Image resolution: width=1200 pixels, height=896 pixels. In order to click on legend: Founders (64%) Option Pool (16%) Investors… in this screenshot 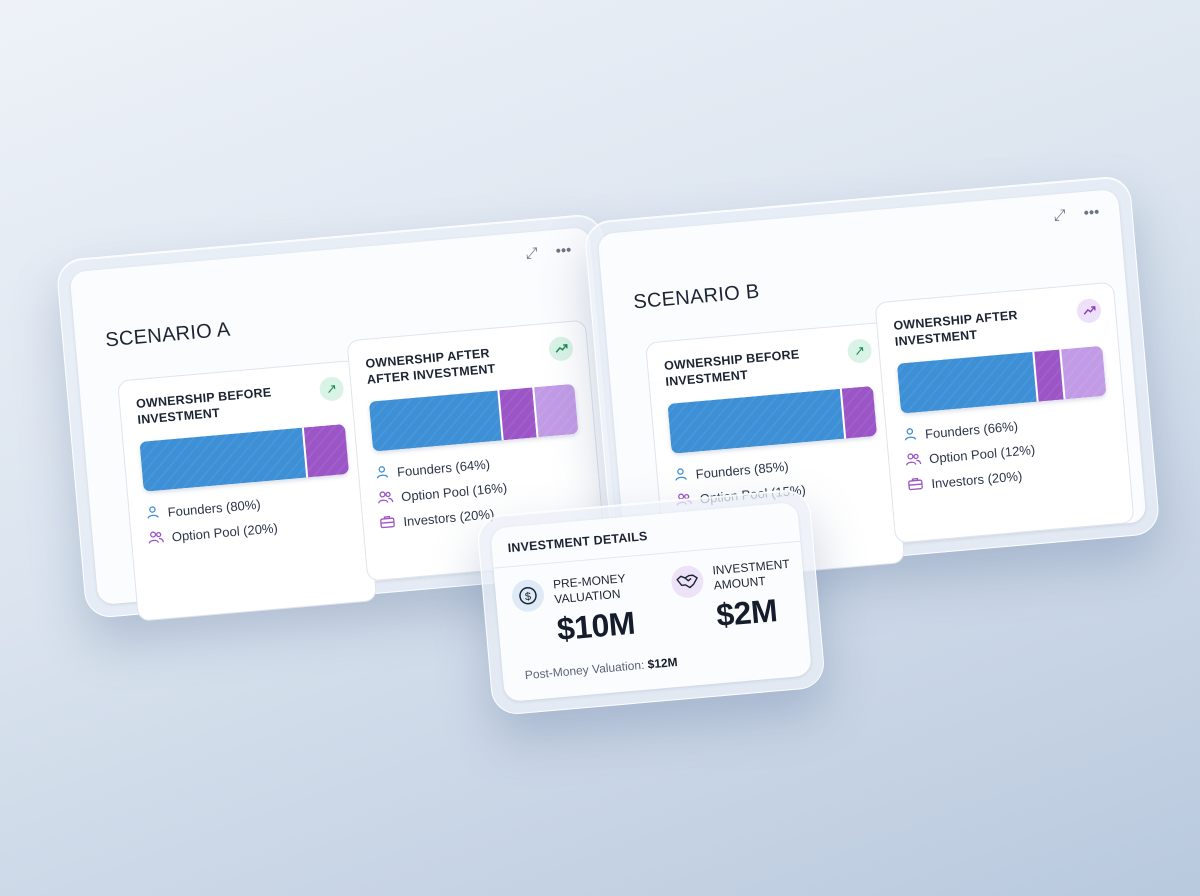, I will do `click(479, 490)`.